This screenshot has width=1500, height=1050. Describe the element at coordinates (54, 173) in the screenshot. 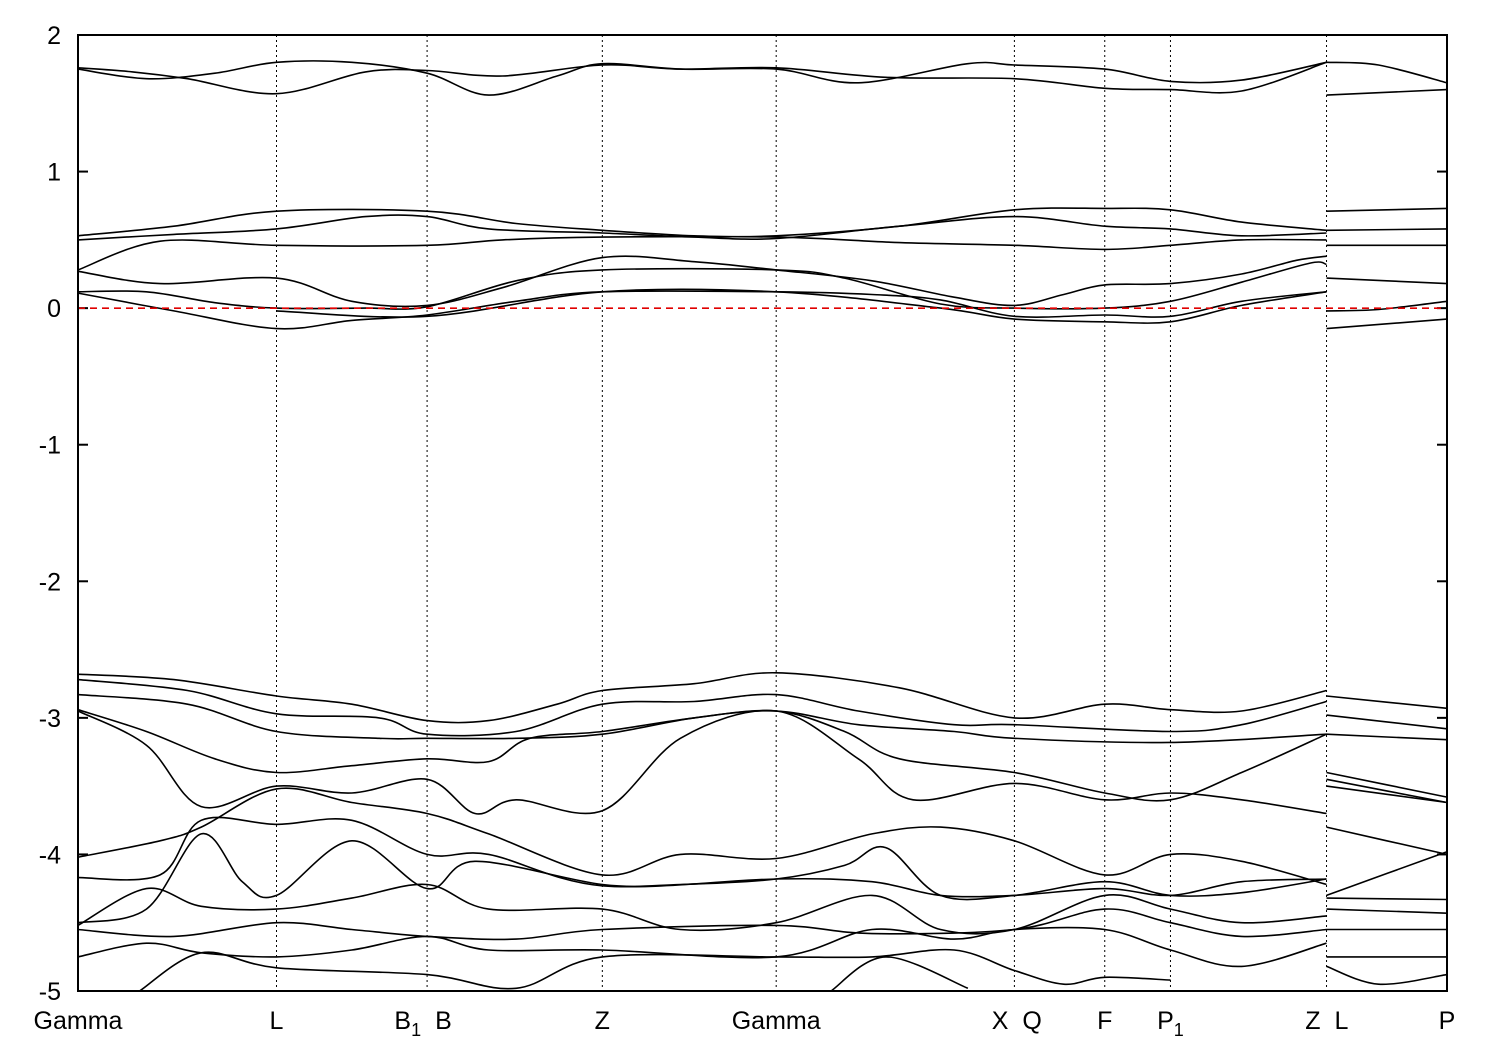

I see `y-tick-label: 1` at that location.